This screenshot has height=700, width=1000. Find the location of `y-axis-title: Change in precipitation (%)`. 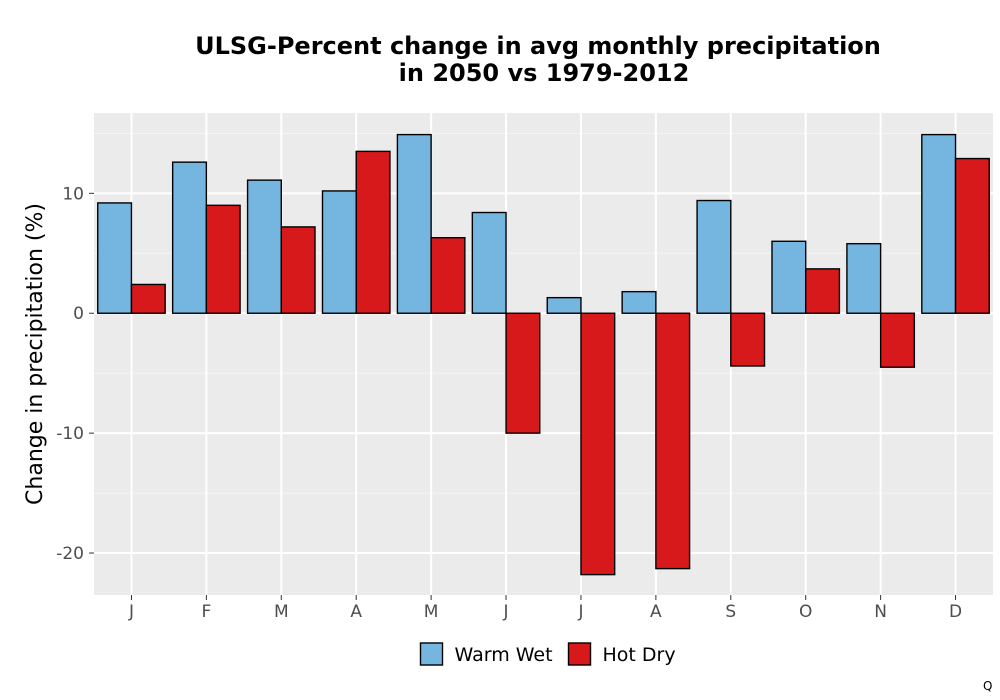

y-axis-title: Change in precipitation (%) is located at coordinates (35, 354).